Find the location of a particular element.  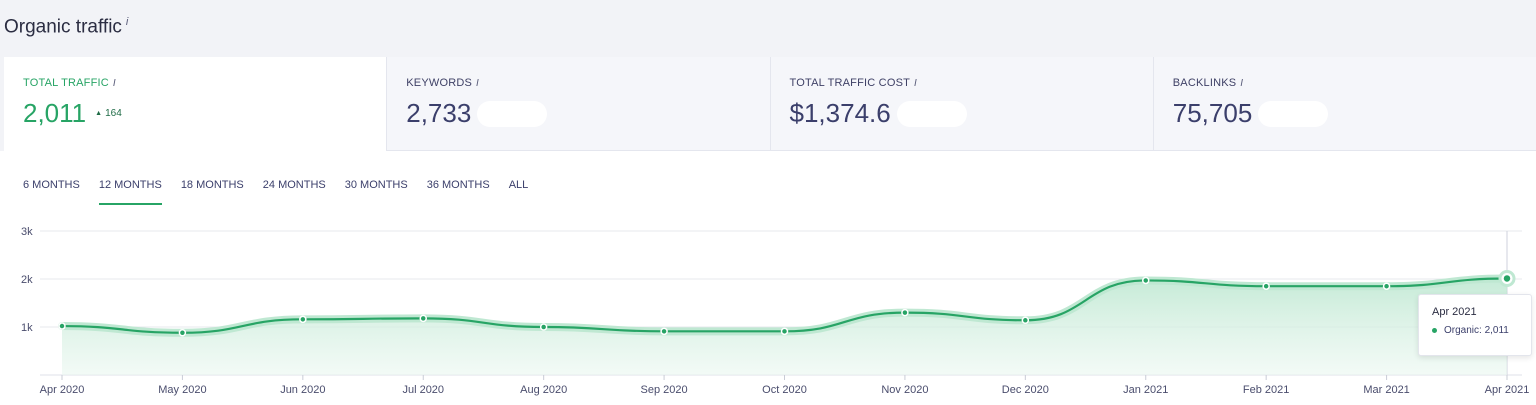

stat-label-backlinks: BACKLINKS i is located at coordinates (1354, 83).